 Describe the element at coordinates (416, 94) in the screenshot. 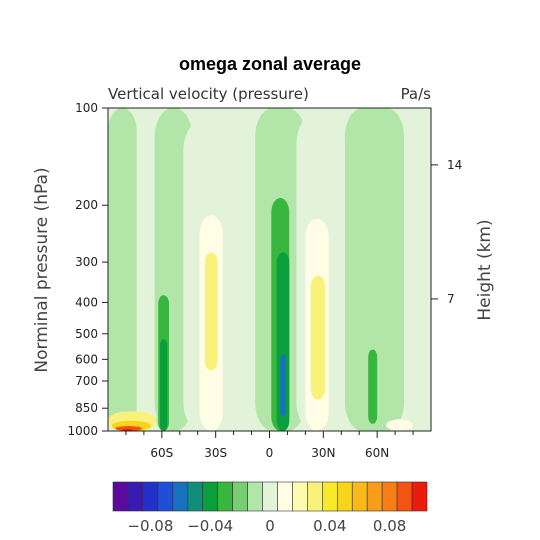

I see `units-label: Pa/s` at that location.